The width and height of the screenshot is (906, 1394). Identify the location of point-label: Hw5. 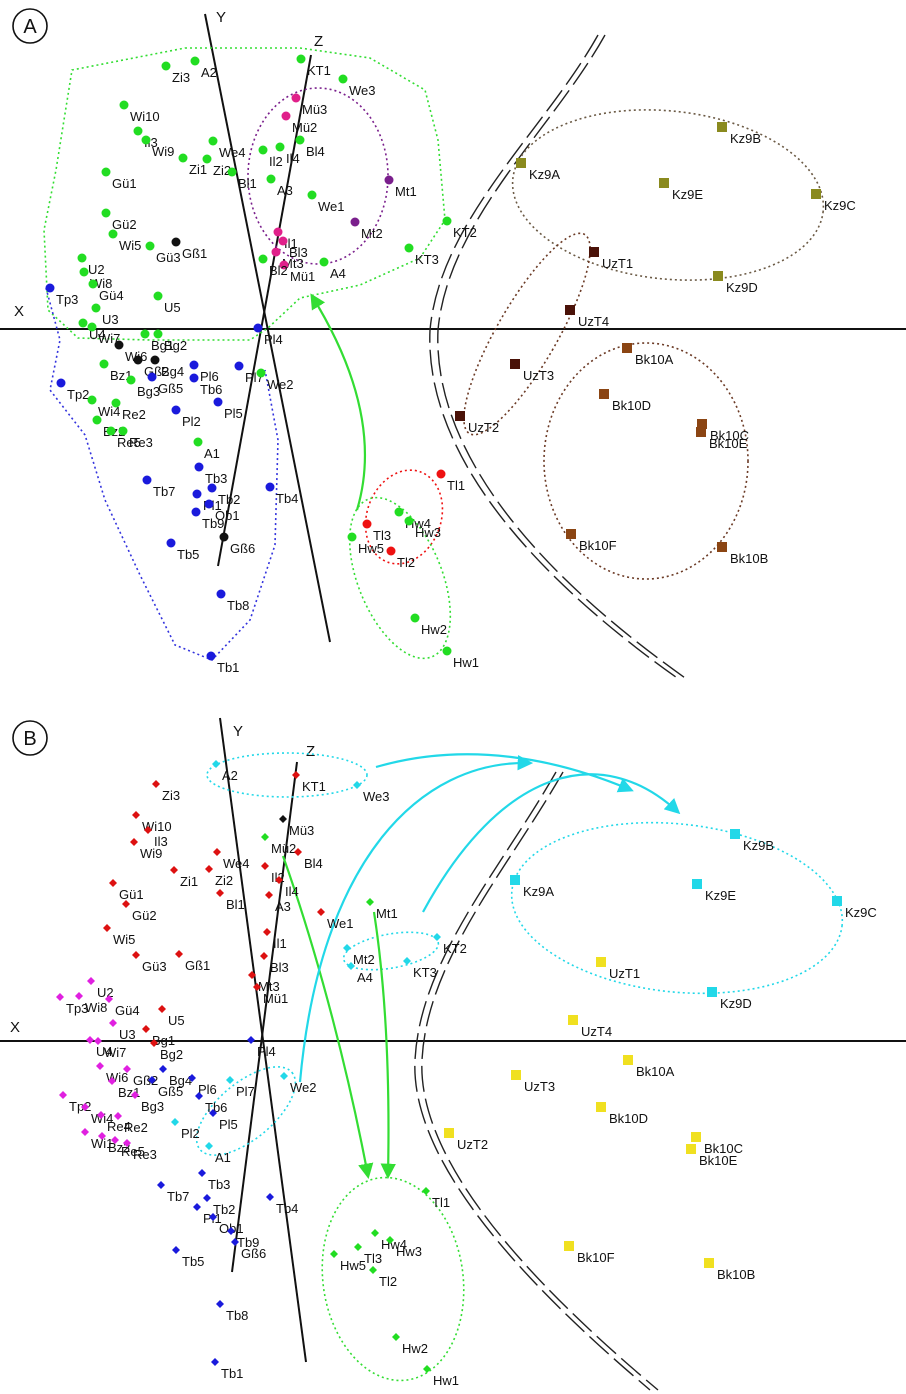
(371, 548).